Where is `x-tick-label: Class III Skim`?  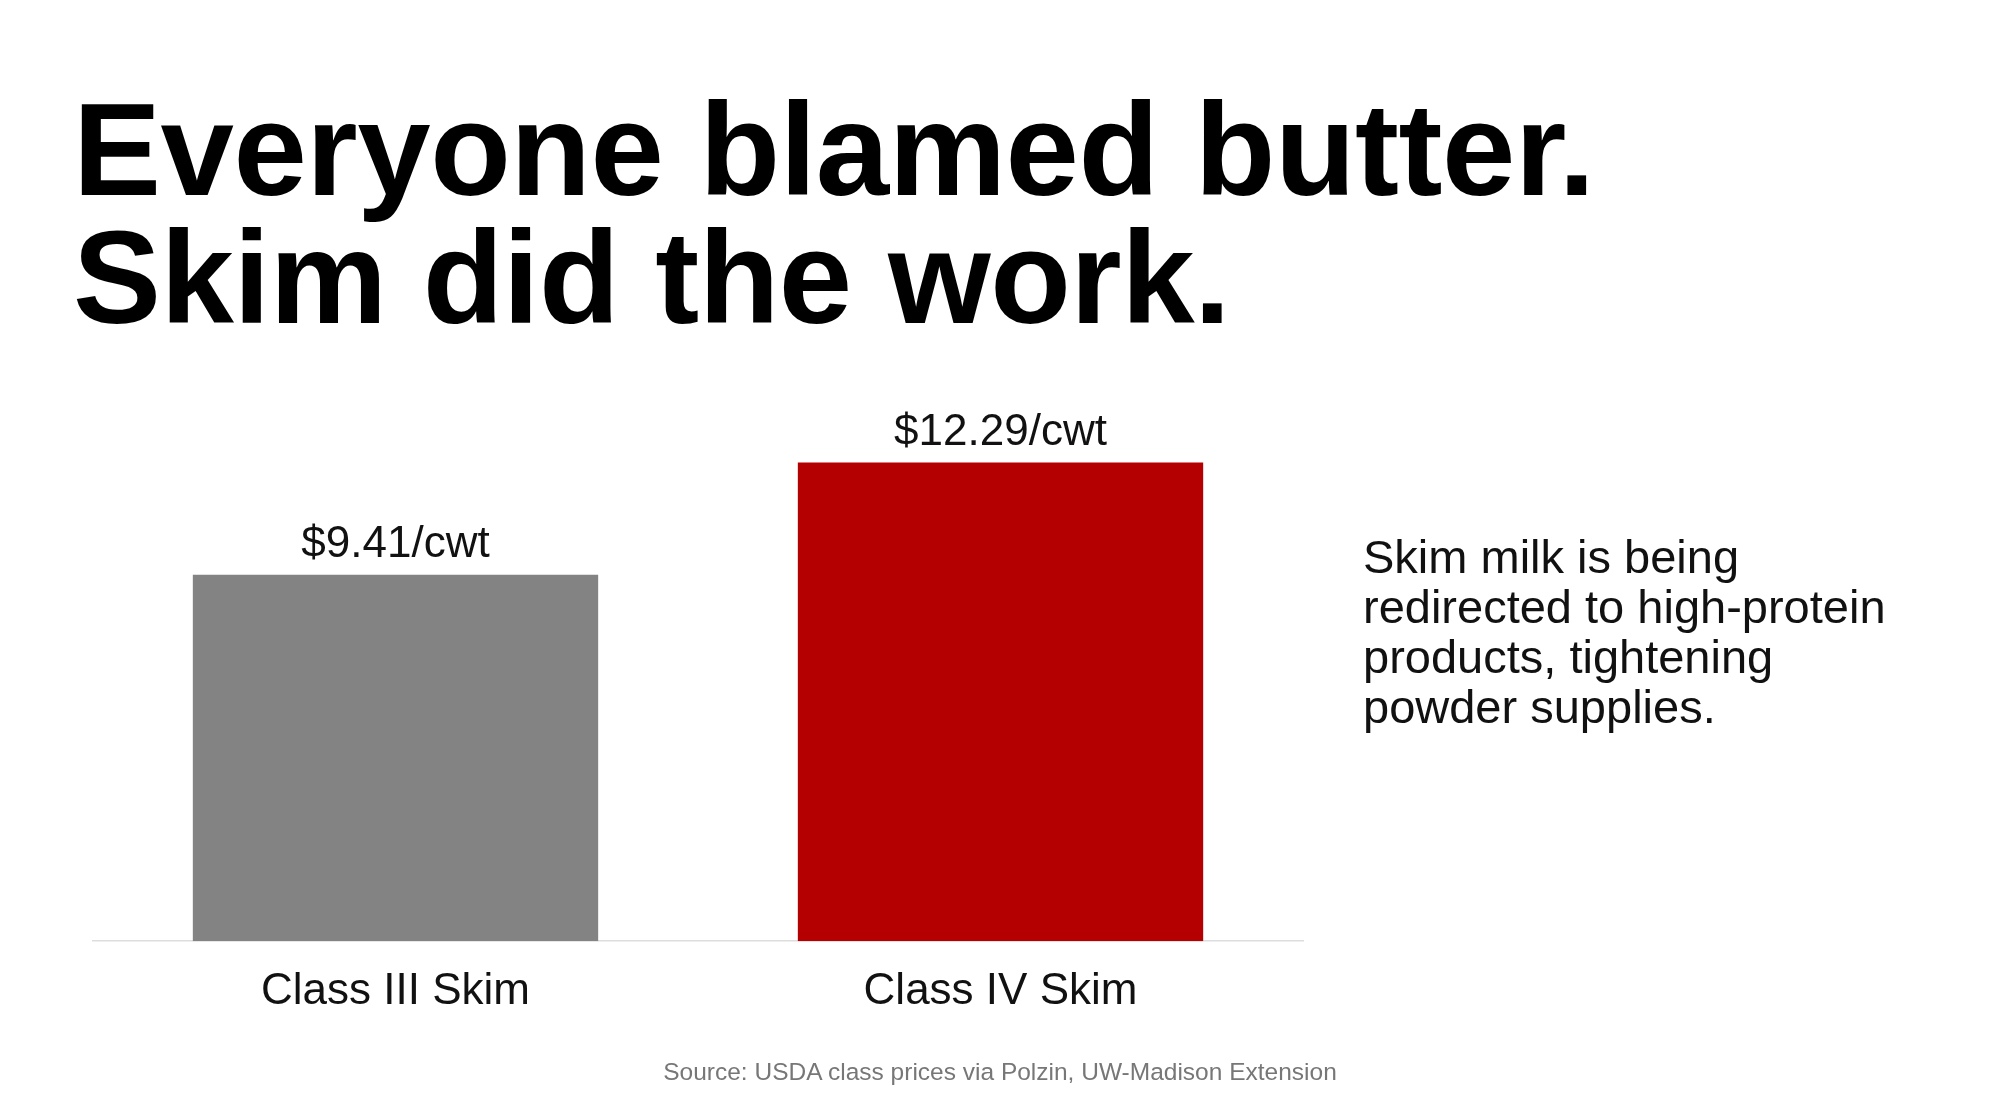 x-tick-label: Class III Skim is located at coordinates (395, 988).